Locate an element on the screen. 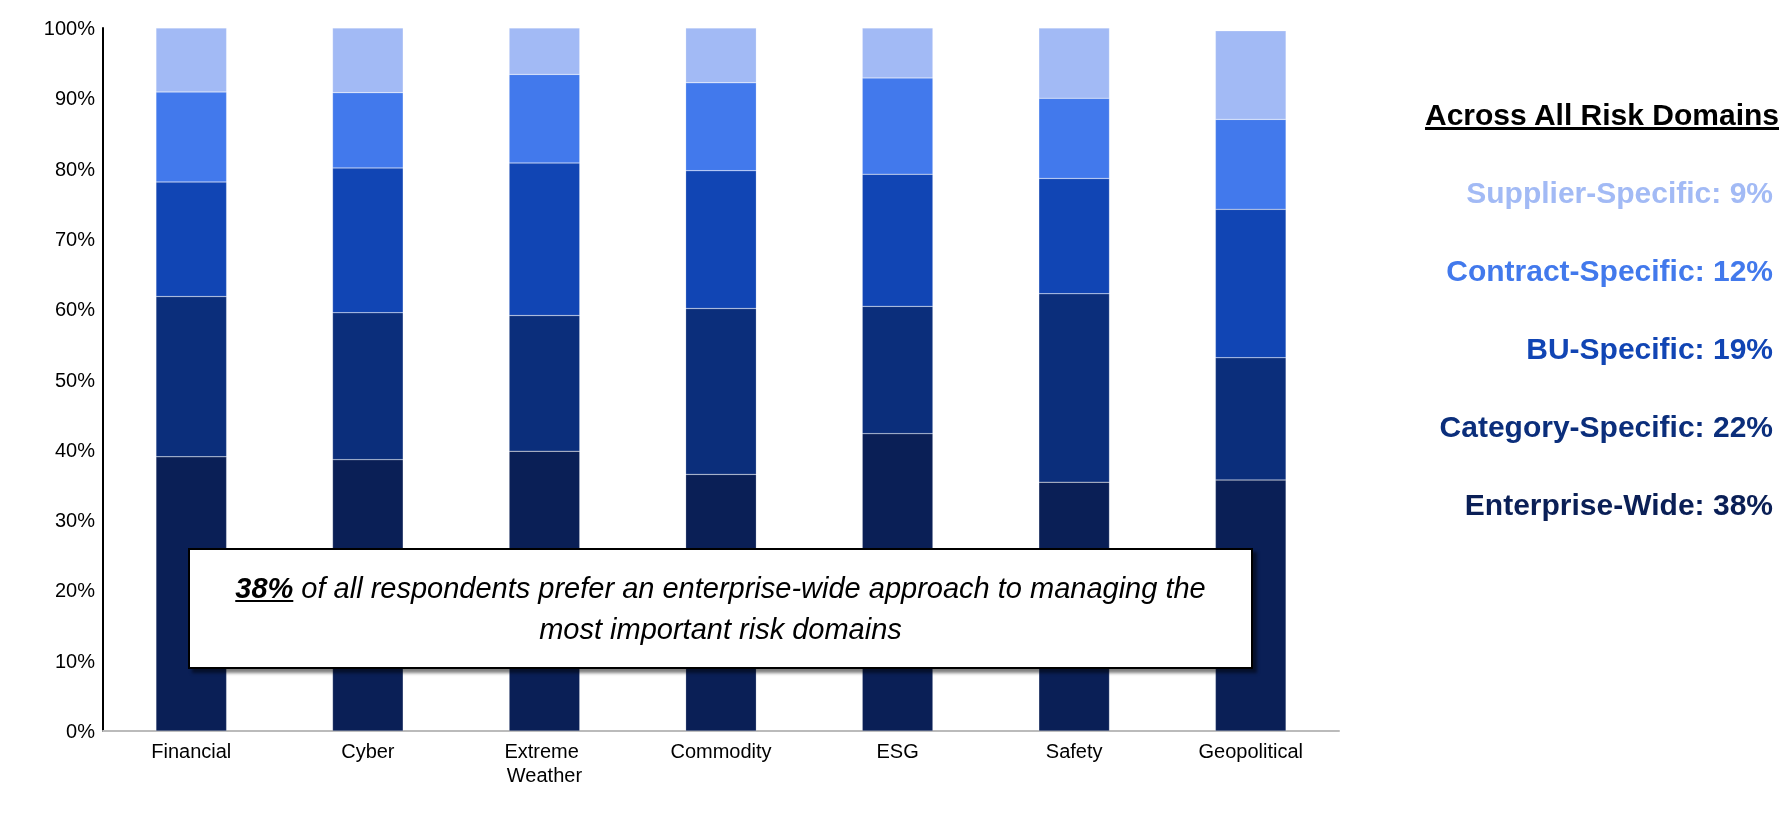 This screenshot has width=1787, height=827. callout-box: 38% of all respondents prefer an enterprise-wide approach to managing the most important risk domains is located at coordinates (720, 609).